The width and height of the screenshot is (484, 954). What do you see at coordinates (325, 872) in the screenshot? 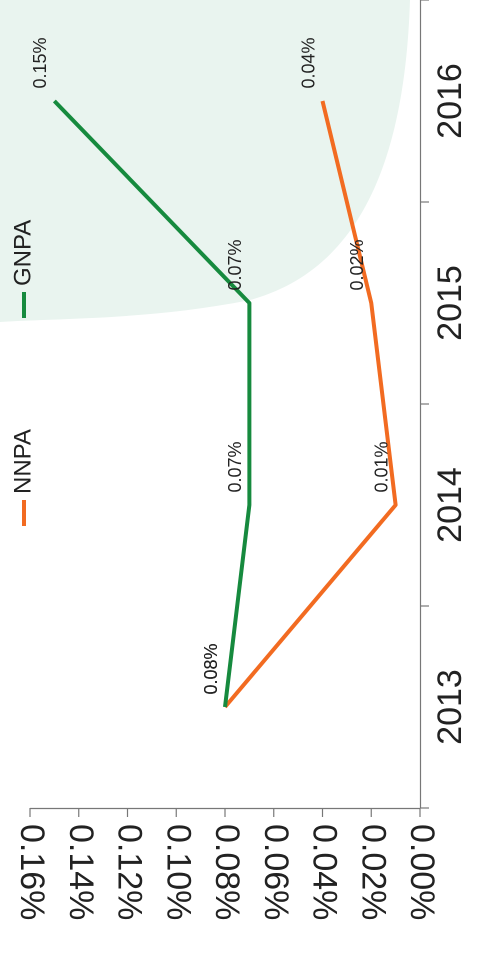
I see `value-tick-label: 0.04%` at bounding box center [325, 872].